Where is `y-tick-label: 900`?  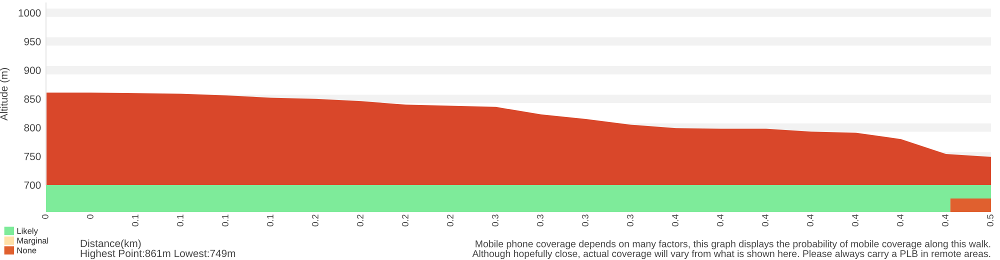
y-tick-label: 900 is located at coordinates (32, 70).